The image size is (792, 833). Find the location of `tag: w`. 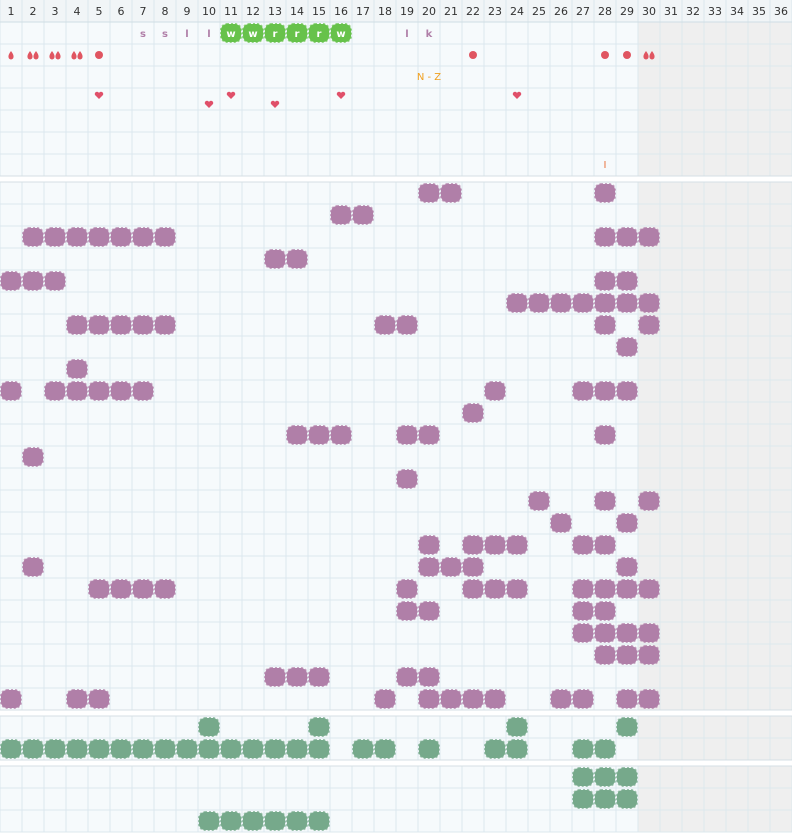

tag: w is located at coordinates (340, 34).